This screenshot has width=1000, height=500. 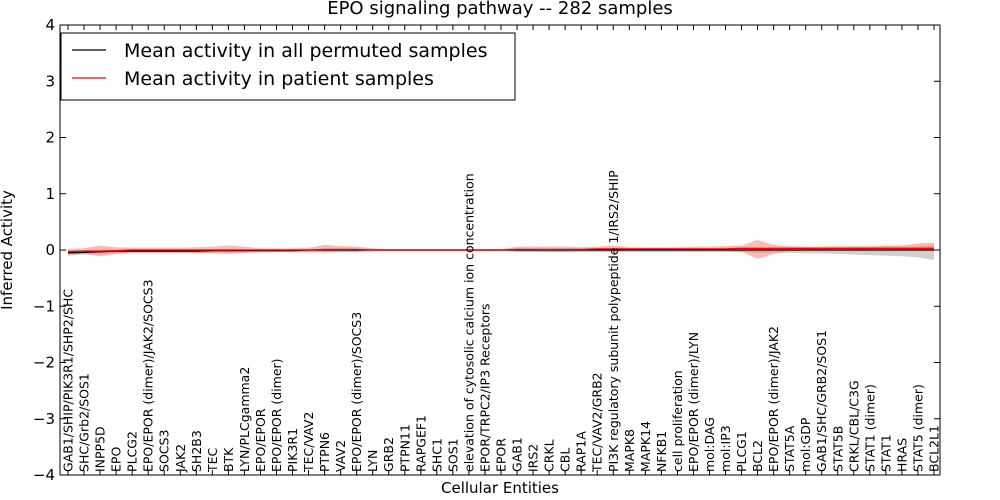 I want to click on x-tick-label-epo: EPO, so click(x=116, y=459).